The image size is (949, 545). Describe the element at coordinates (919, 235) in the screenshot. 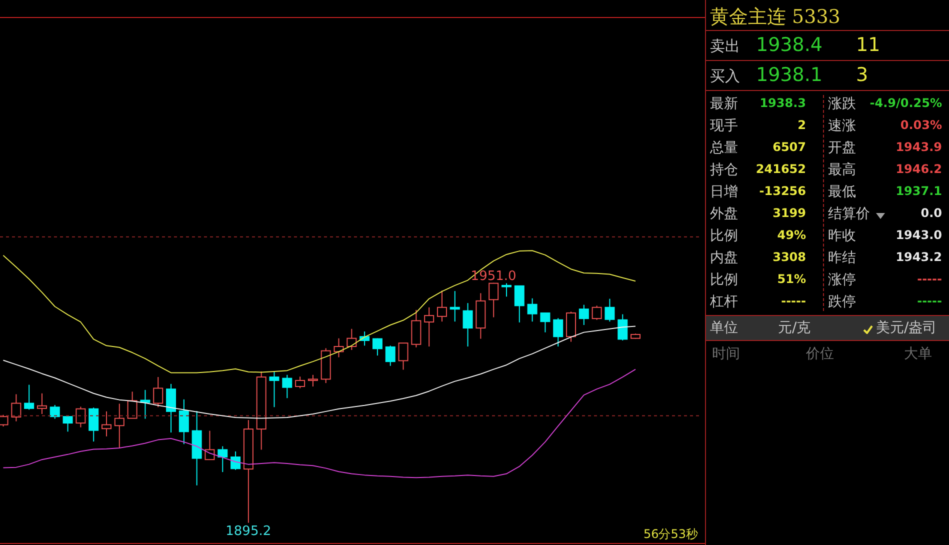

I see `text: 1943.0` at that location.